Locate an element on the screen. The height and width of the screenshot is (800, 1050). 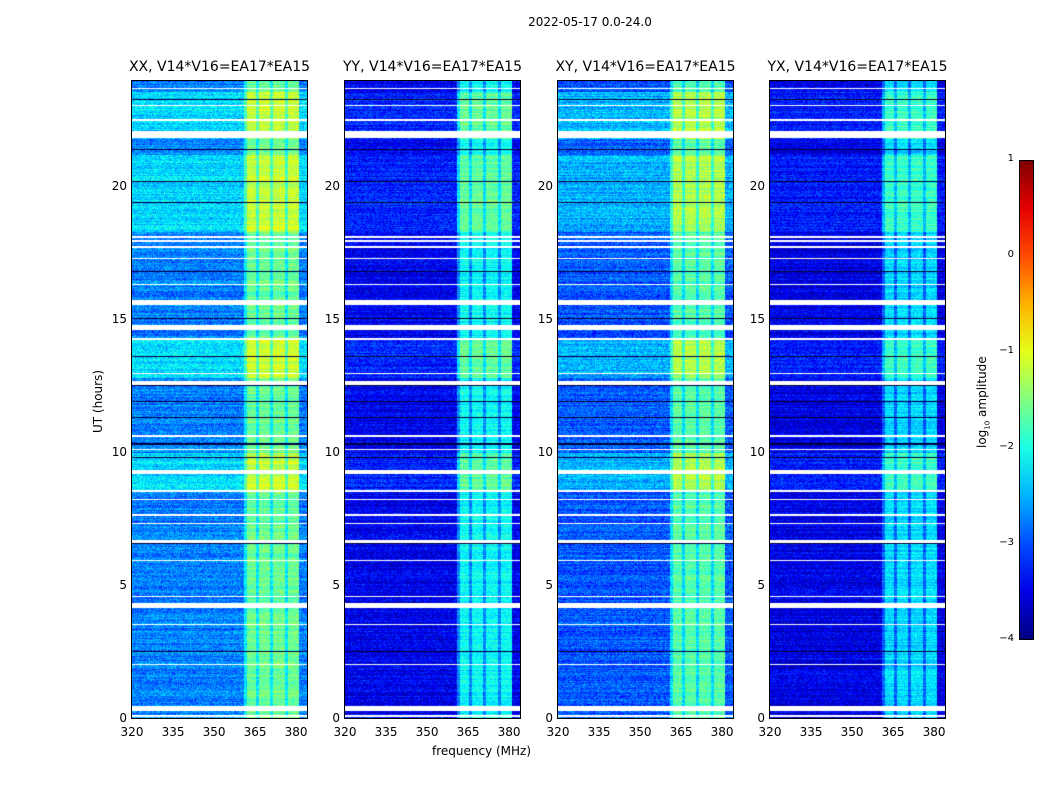
colorbar-label: log10 amplitude is located at coordinates (983, 402).